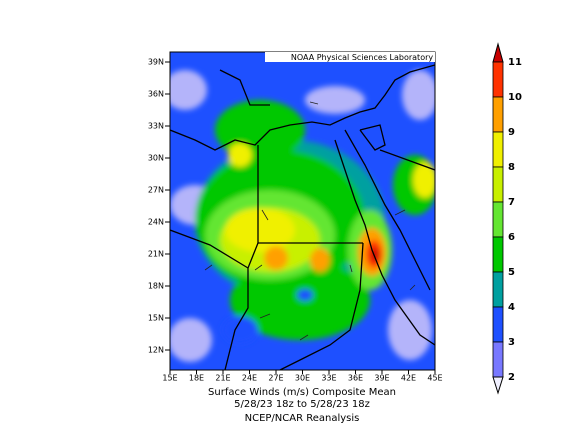 The image size is (565, 437). I want to click on lat-label: 18N, so click(156, 286).